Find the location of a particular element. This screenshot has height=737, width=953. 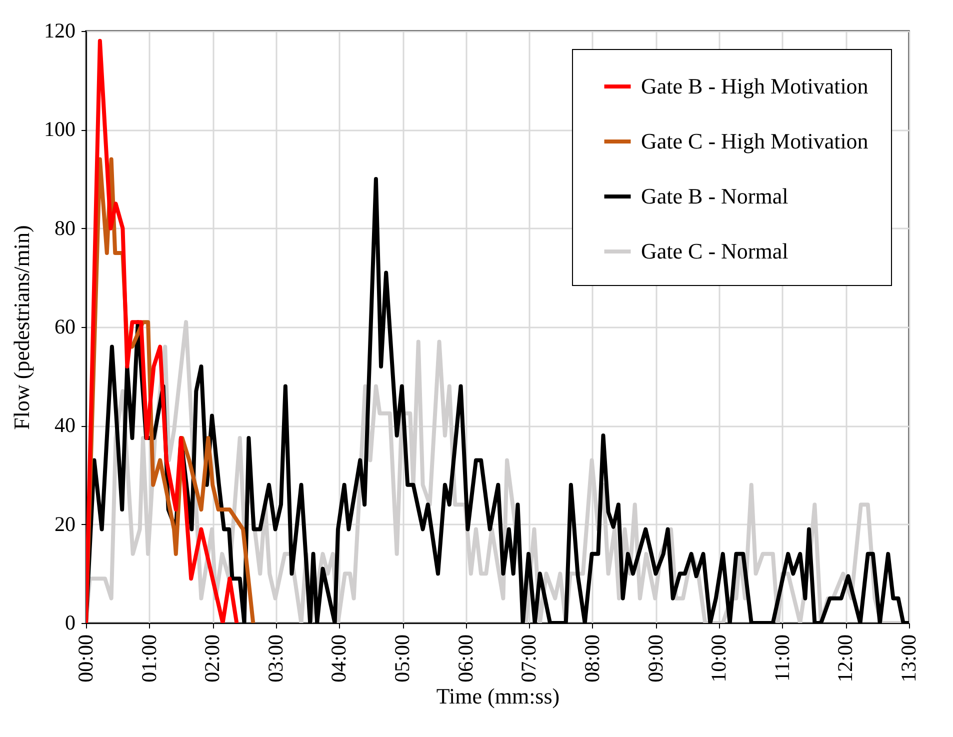

x-tick-label: 05:00 is located at coordinates (402, 658).